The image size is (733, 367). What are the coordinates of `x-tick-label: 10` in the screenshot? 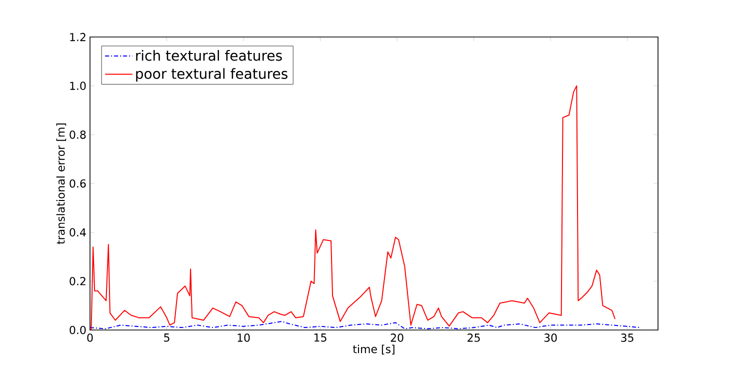 It's located at (244, 338).